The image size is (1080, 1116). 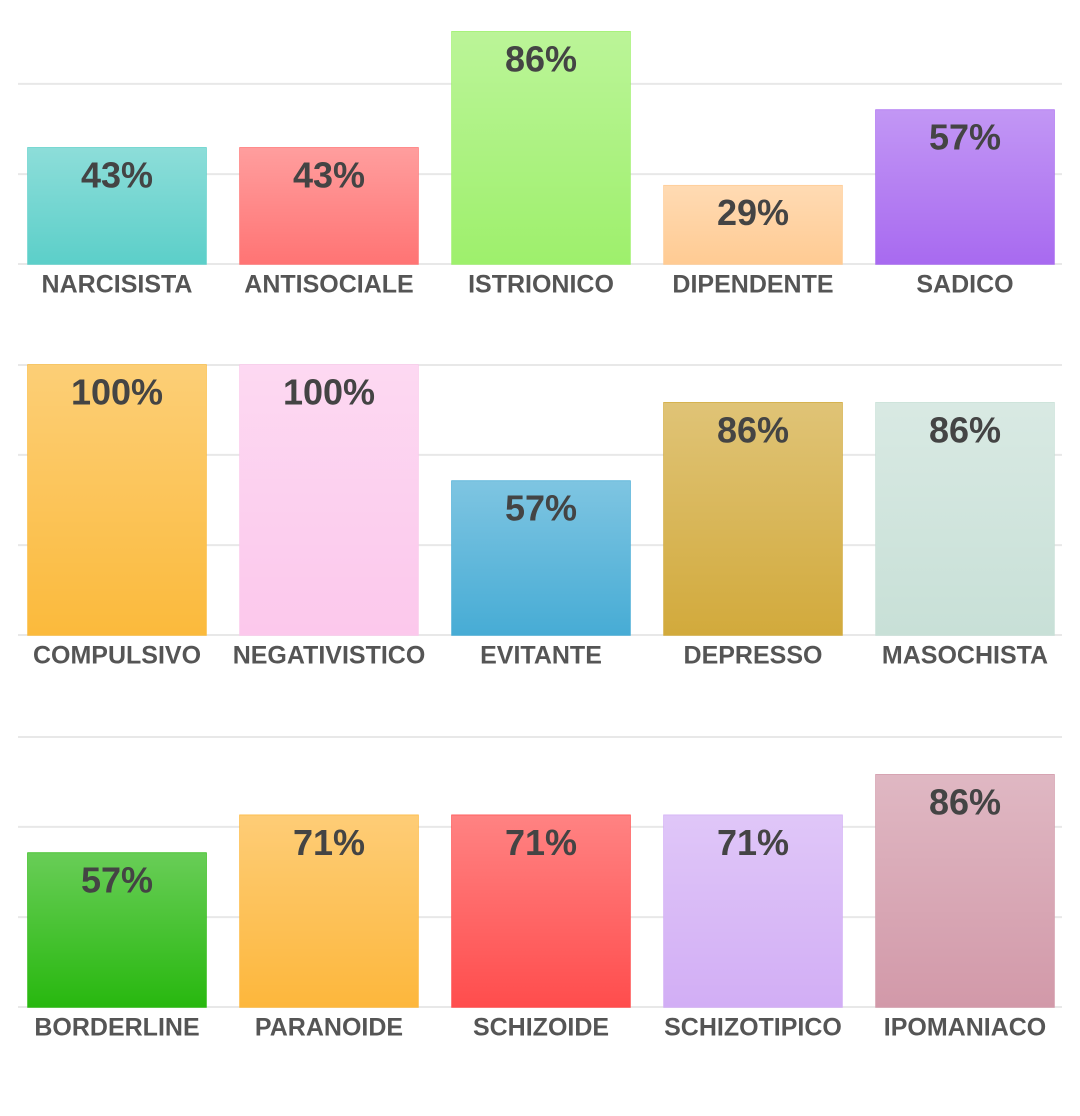 I want to click on category-label: NEGATIVISTICO, so click(x=329, y=656).